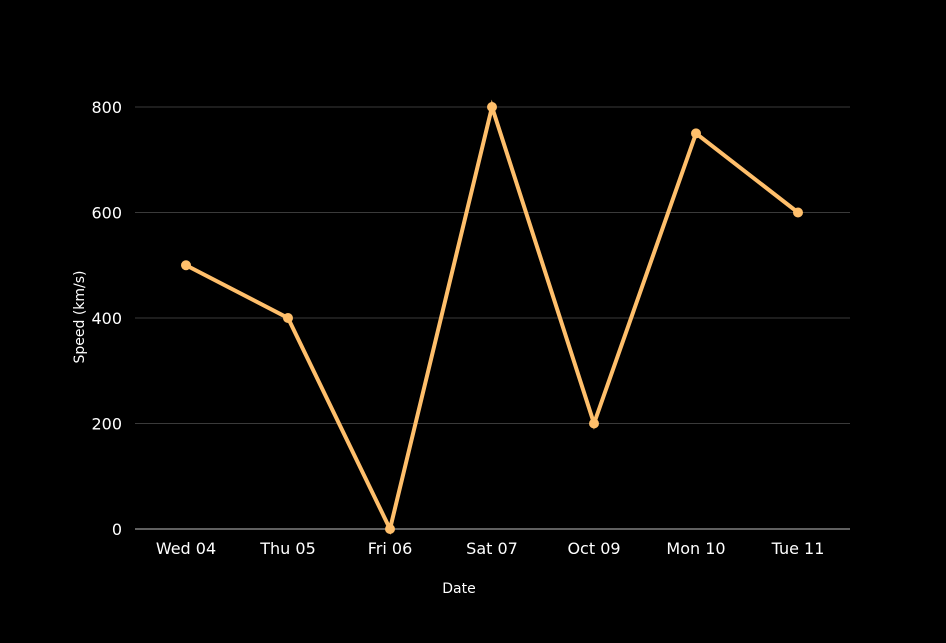  What do you see at coordinates (106, 213) in the screenshot?
I see `y-tick-label: 600` at bounding box center [106, 213].